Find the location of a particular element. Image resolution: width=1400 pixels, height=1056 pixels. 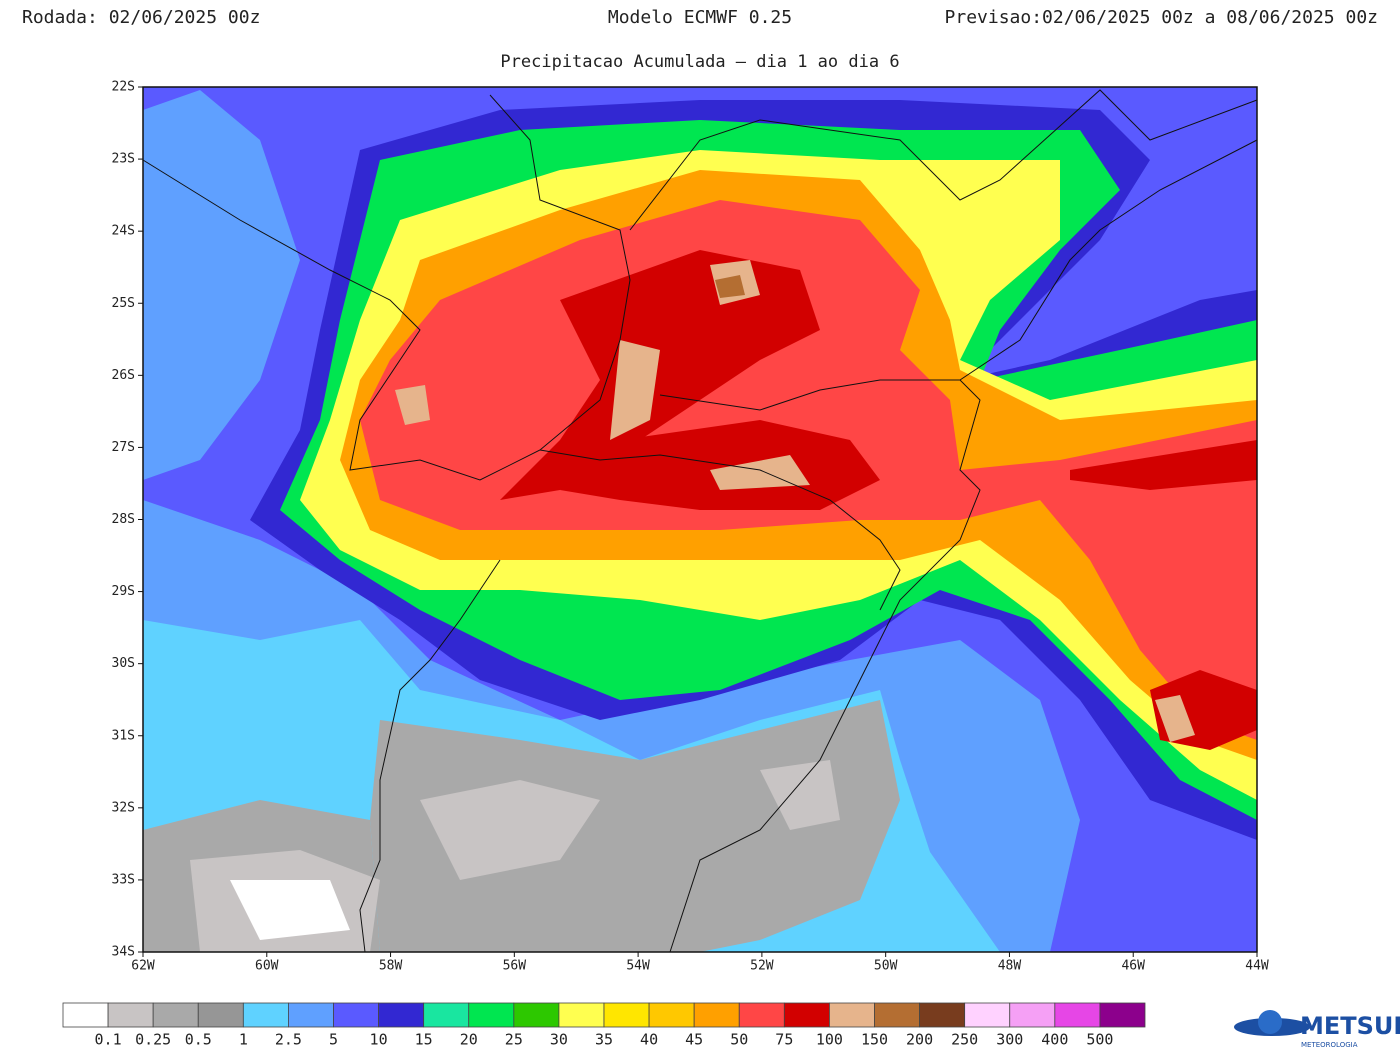

colorbar-label: 15 is located at coordinates (424, 1040).